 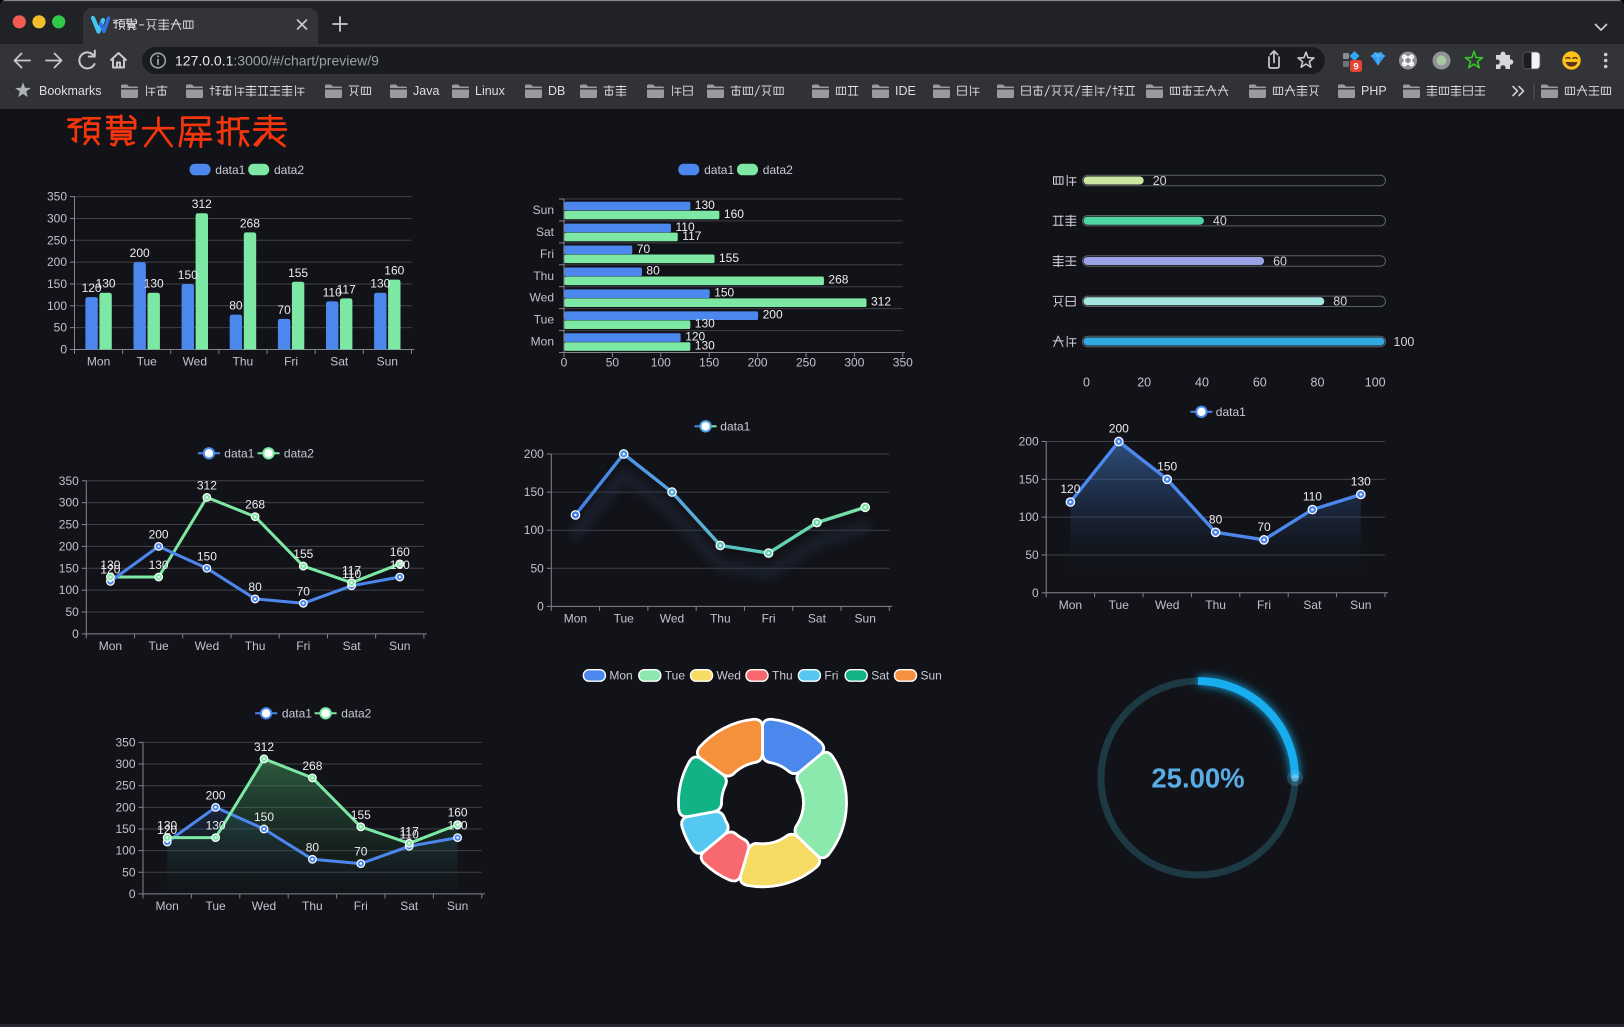 What do you see at coordinates (298, 273) in the screenshot?
I see `svg-text: 155` at bounding box center [298, 273].